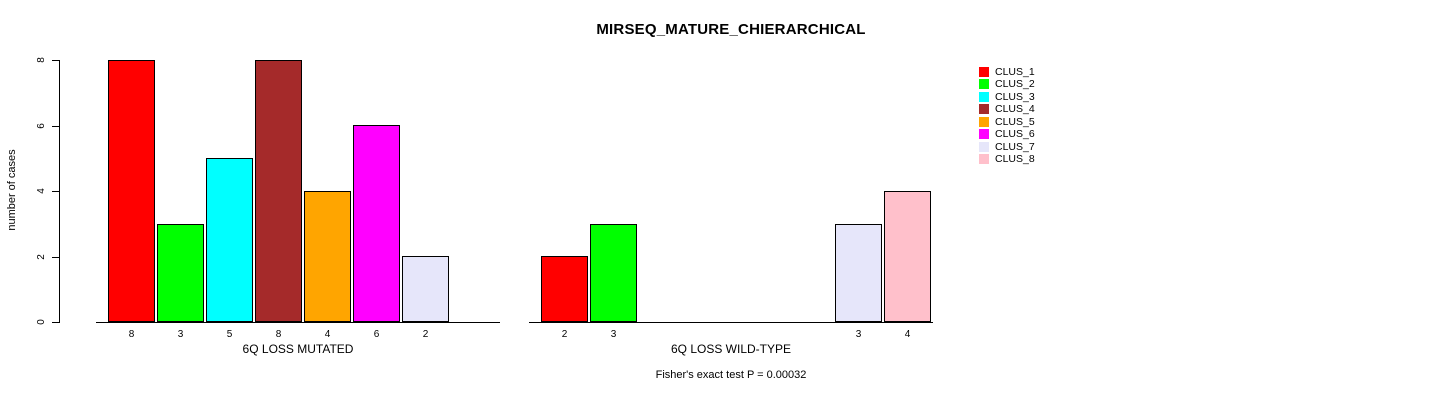 The width and height of the screenshot is (1440, 400). What do you see at coordinates (1015, 72) in the screenshot?
I see `legend-label: CLUS_1` at bounding box center [1015, 72].